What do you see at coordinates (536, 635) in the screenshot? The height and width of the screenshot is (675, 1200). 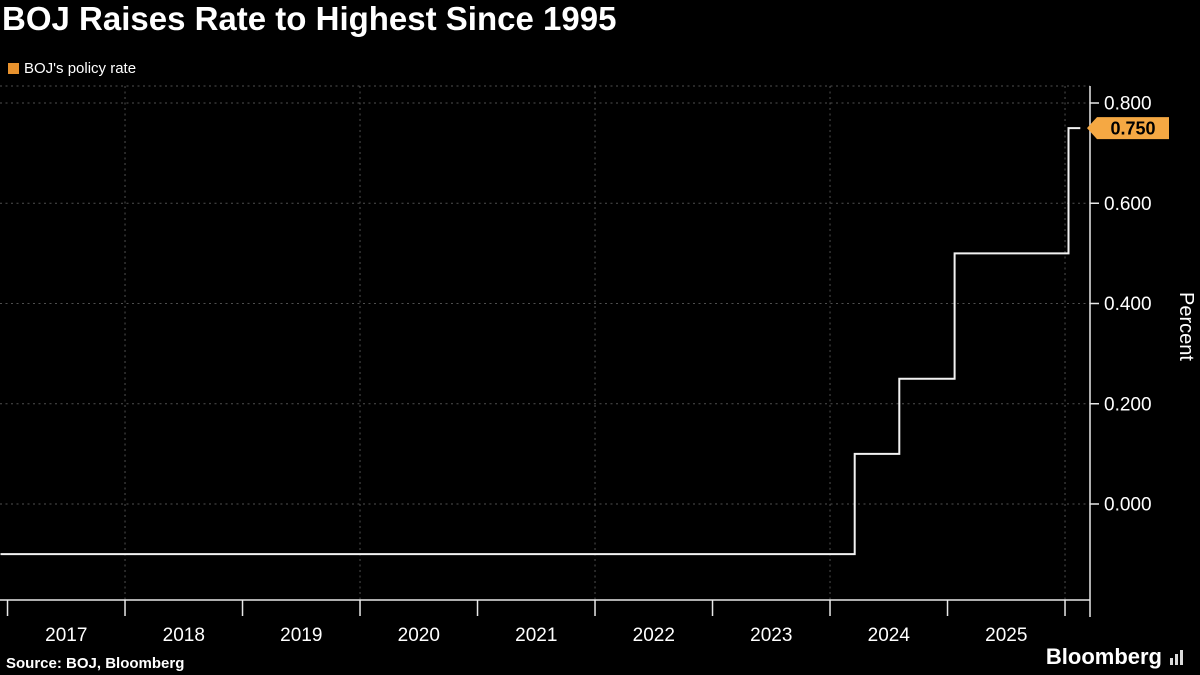 I see `x-axis-label: 2021` at bounding box center [536, 635].